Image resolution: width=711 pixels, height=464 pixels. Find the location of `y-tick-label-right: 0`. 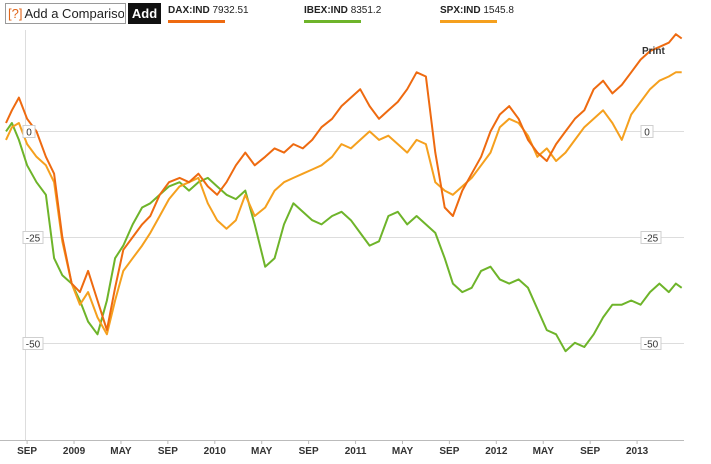

y-tick-label-right: 0 is located at coordinates (647, 133).